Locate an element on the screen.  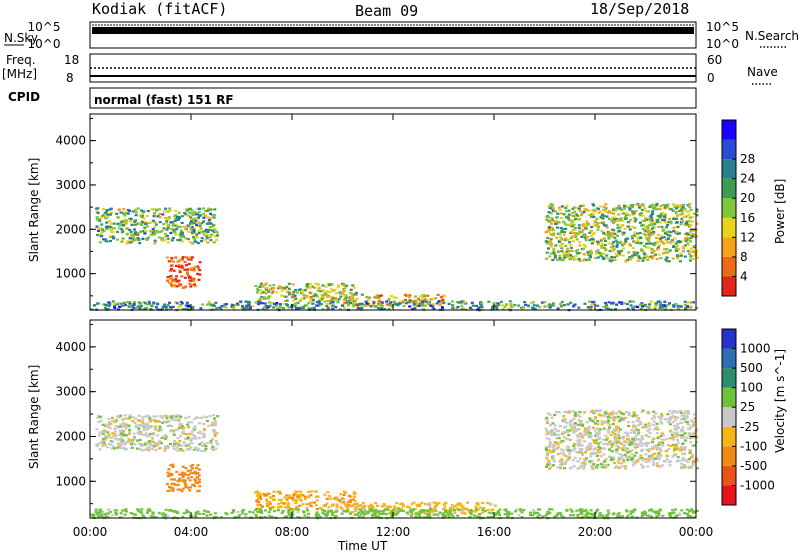
freq-label-1: Freq. is located at coordinates (21, 60).